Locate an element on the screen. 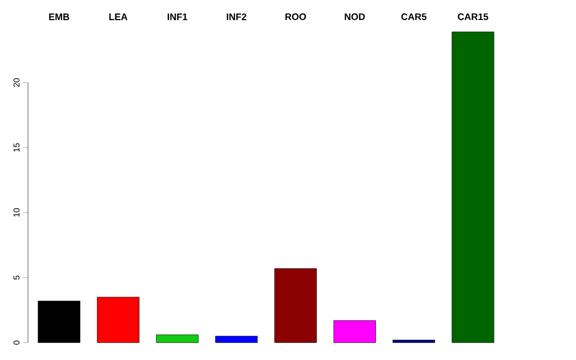 Image resolution: width=576 pixels, height=360 pixels. x-tick-label: INF2 is located at coordinates (236, 16).